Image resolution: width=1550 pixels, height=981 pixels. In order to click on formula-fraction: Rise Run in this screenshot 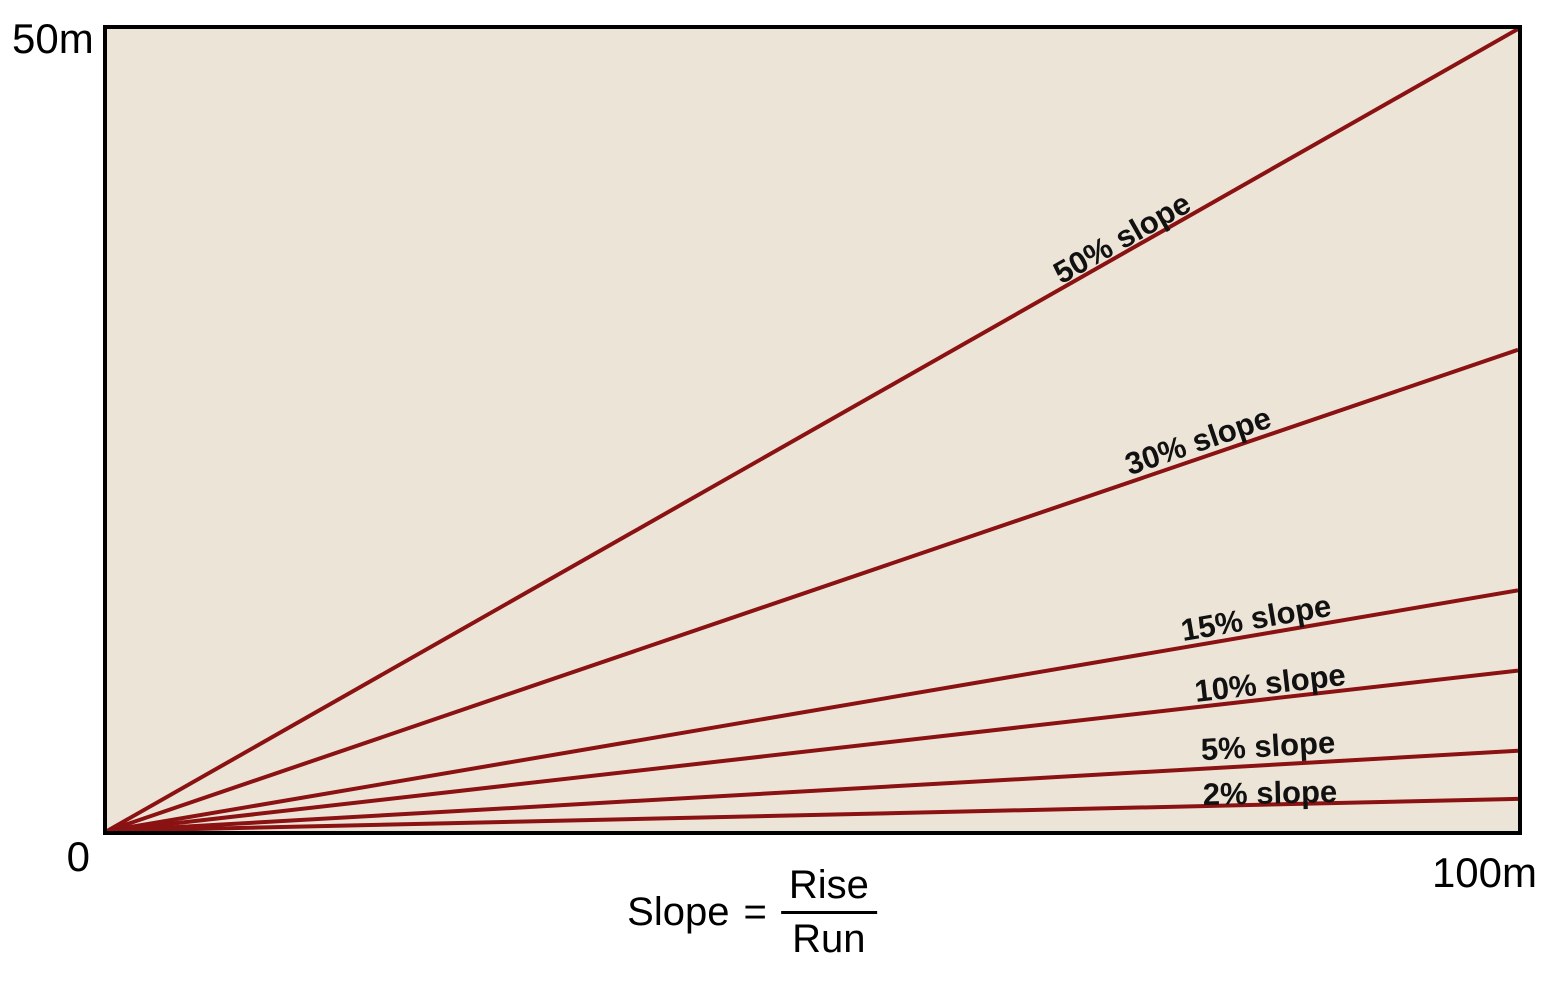, I will do `click(828, 912)`.